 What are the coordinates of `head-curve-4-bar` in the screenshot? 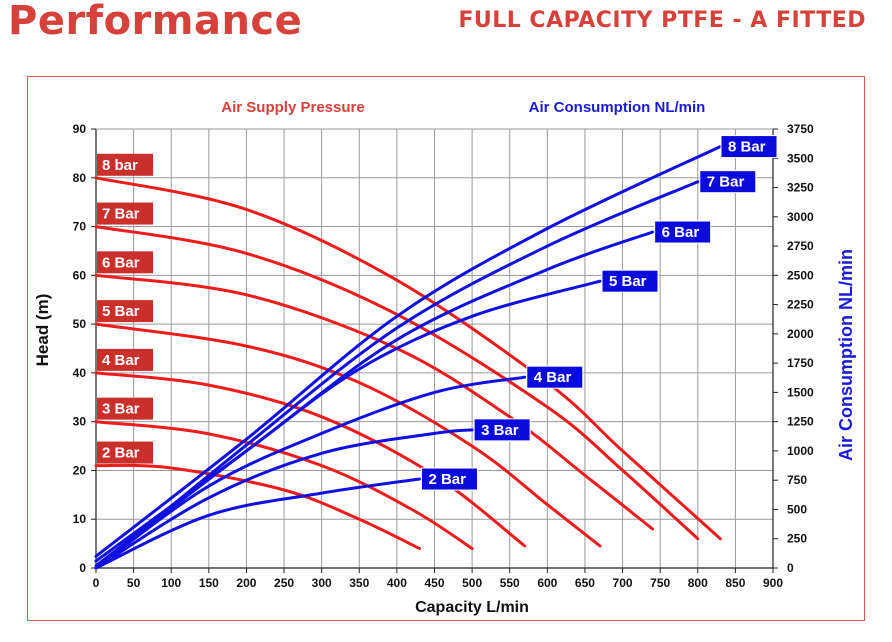 It's located at (310, 459).